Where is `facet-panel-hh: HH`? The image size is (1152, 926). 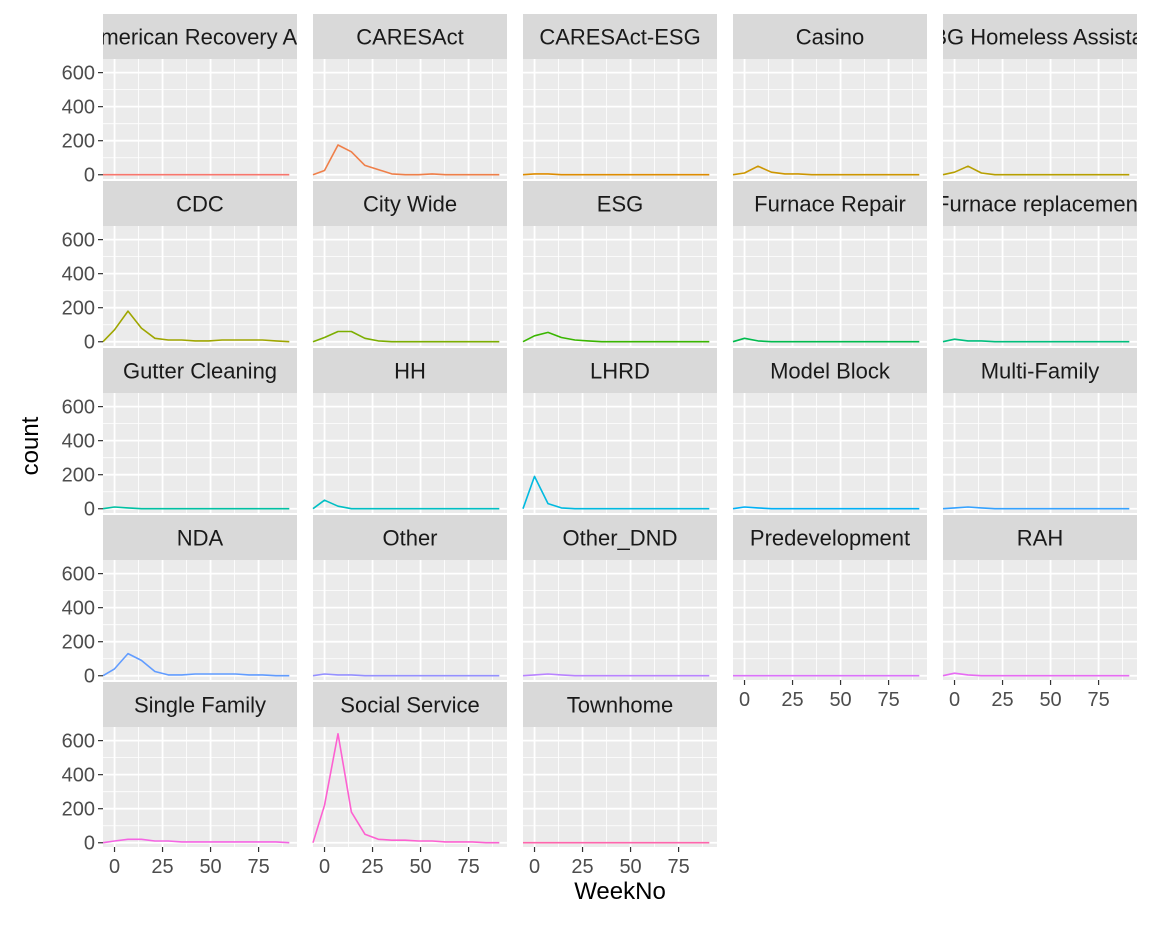 facet-panel-hh: HH is located at coordinates (409, 430).